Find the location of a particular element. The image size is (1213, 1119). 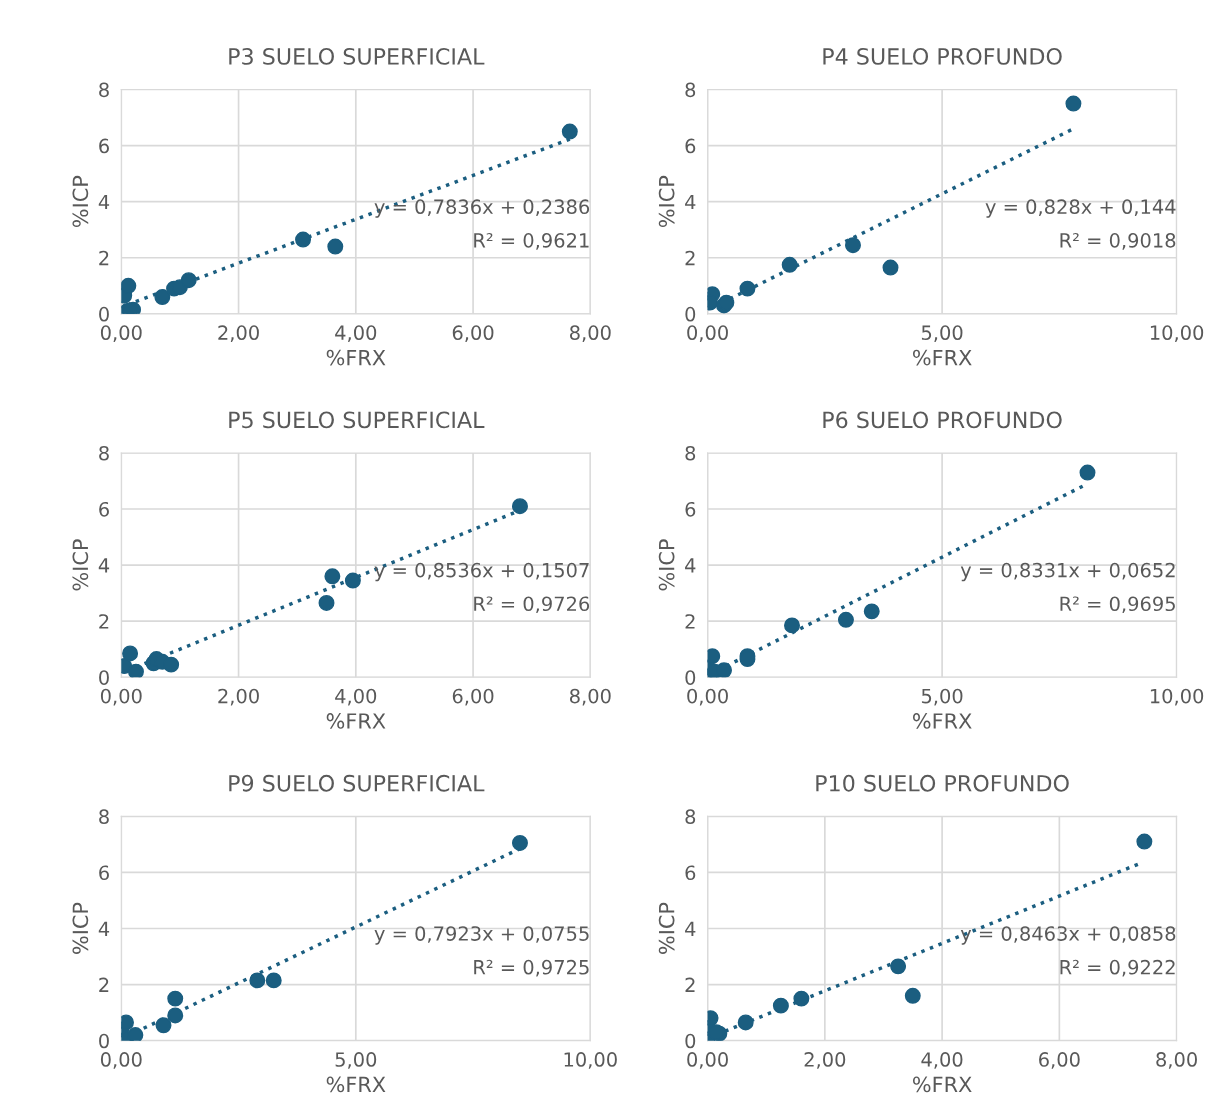

annotation: R² = 0,9018 is located at coordinates (1118, 241).